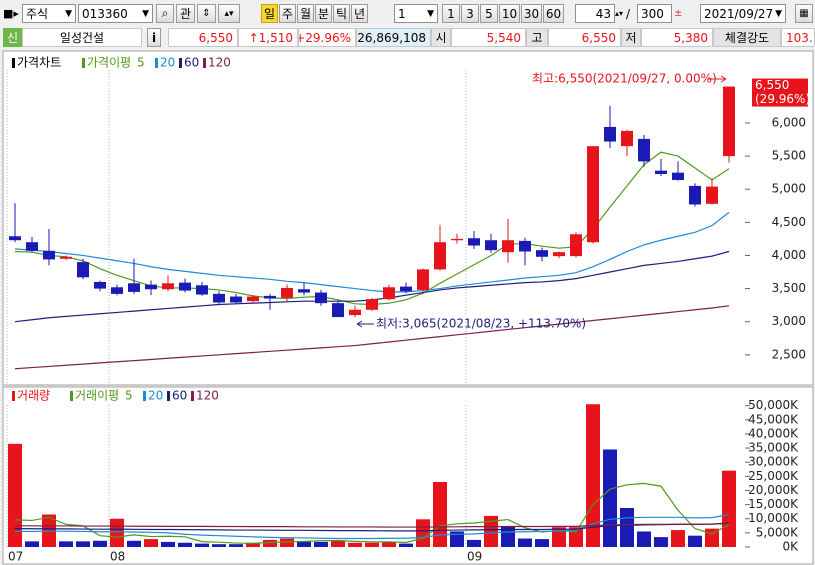 This screenshot has height=565, width=815. Describe the element at coordinates (12, 37) in the screenshot. I see `badge: 신` at that location.